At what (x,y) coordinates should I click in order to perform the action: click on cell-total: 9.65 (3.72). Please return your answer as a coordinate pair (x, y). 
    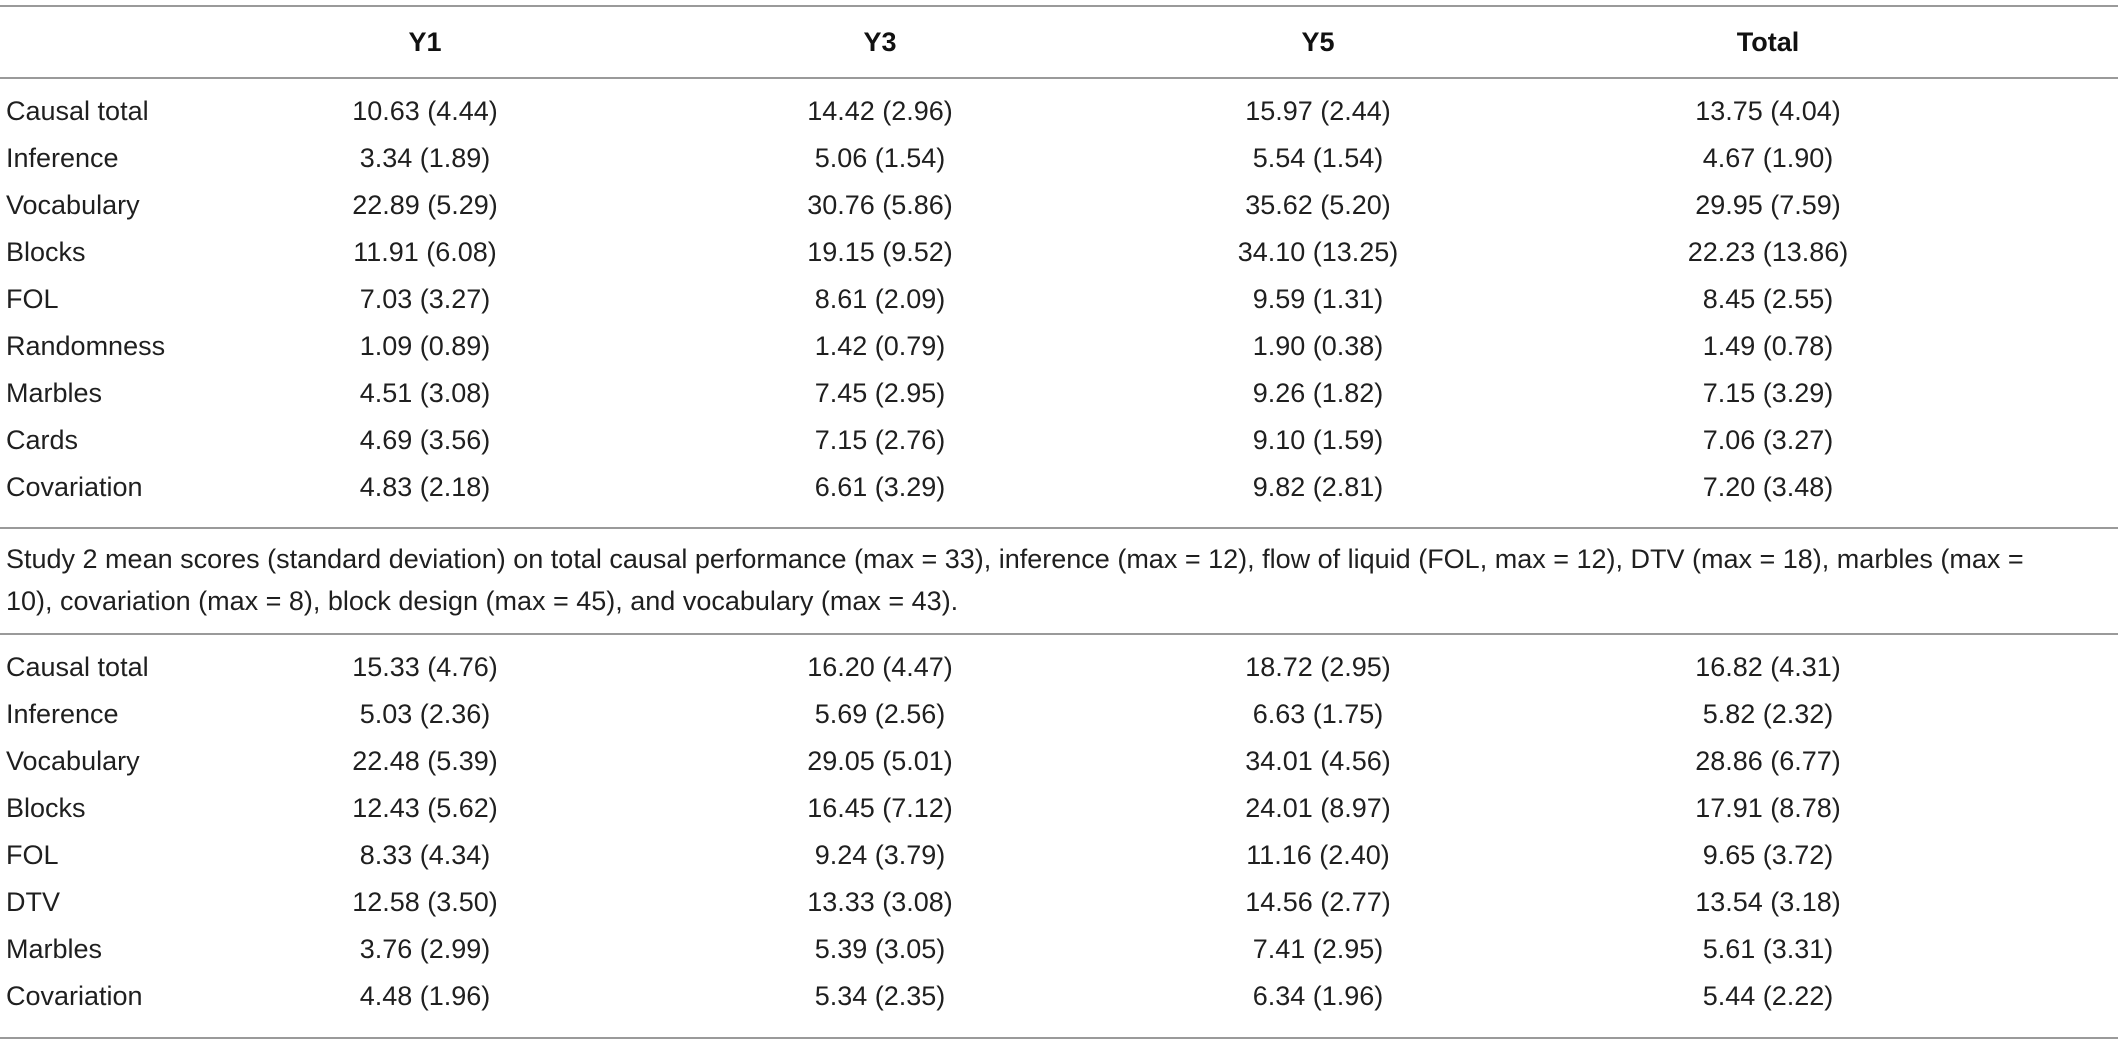
    Looking at the image, I should click on (1768, 855).